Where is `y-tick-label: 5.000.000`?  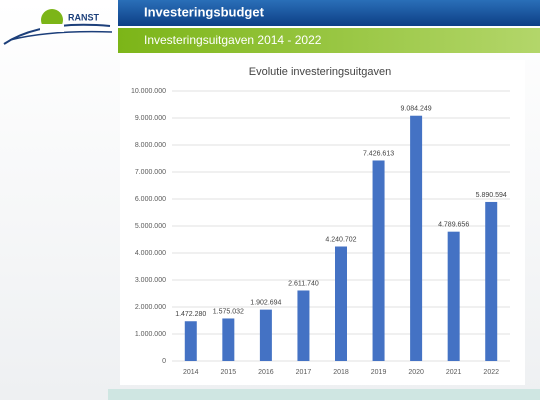
y-tick-label: 5.000.000 is located at coordinates (150, 226).